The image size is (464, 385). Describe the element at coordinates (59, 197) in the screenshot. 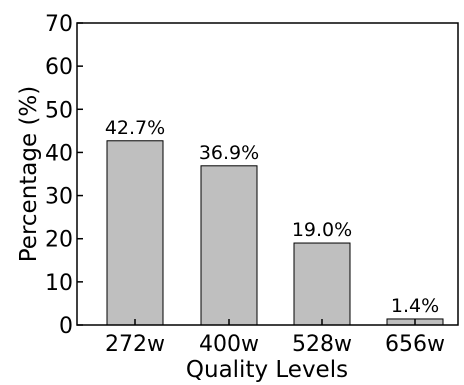

I see `y-tick-label-30: 30` at that location.